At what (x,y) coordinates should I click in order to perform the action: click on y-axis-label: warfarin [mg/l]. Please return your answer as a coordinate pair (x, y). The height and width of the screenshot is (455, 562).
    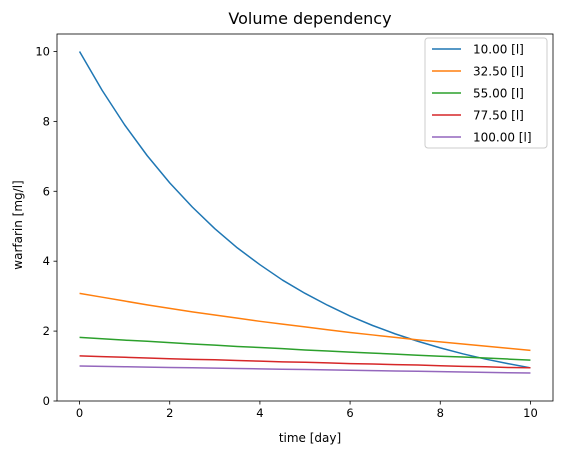
    Looking at the image, I should click on (18, 224).